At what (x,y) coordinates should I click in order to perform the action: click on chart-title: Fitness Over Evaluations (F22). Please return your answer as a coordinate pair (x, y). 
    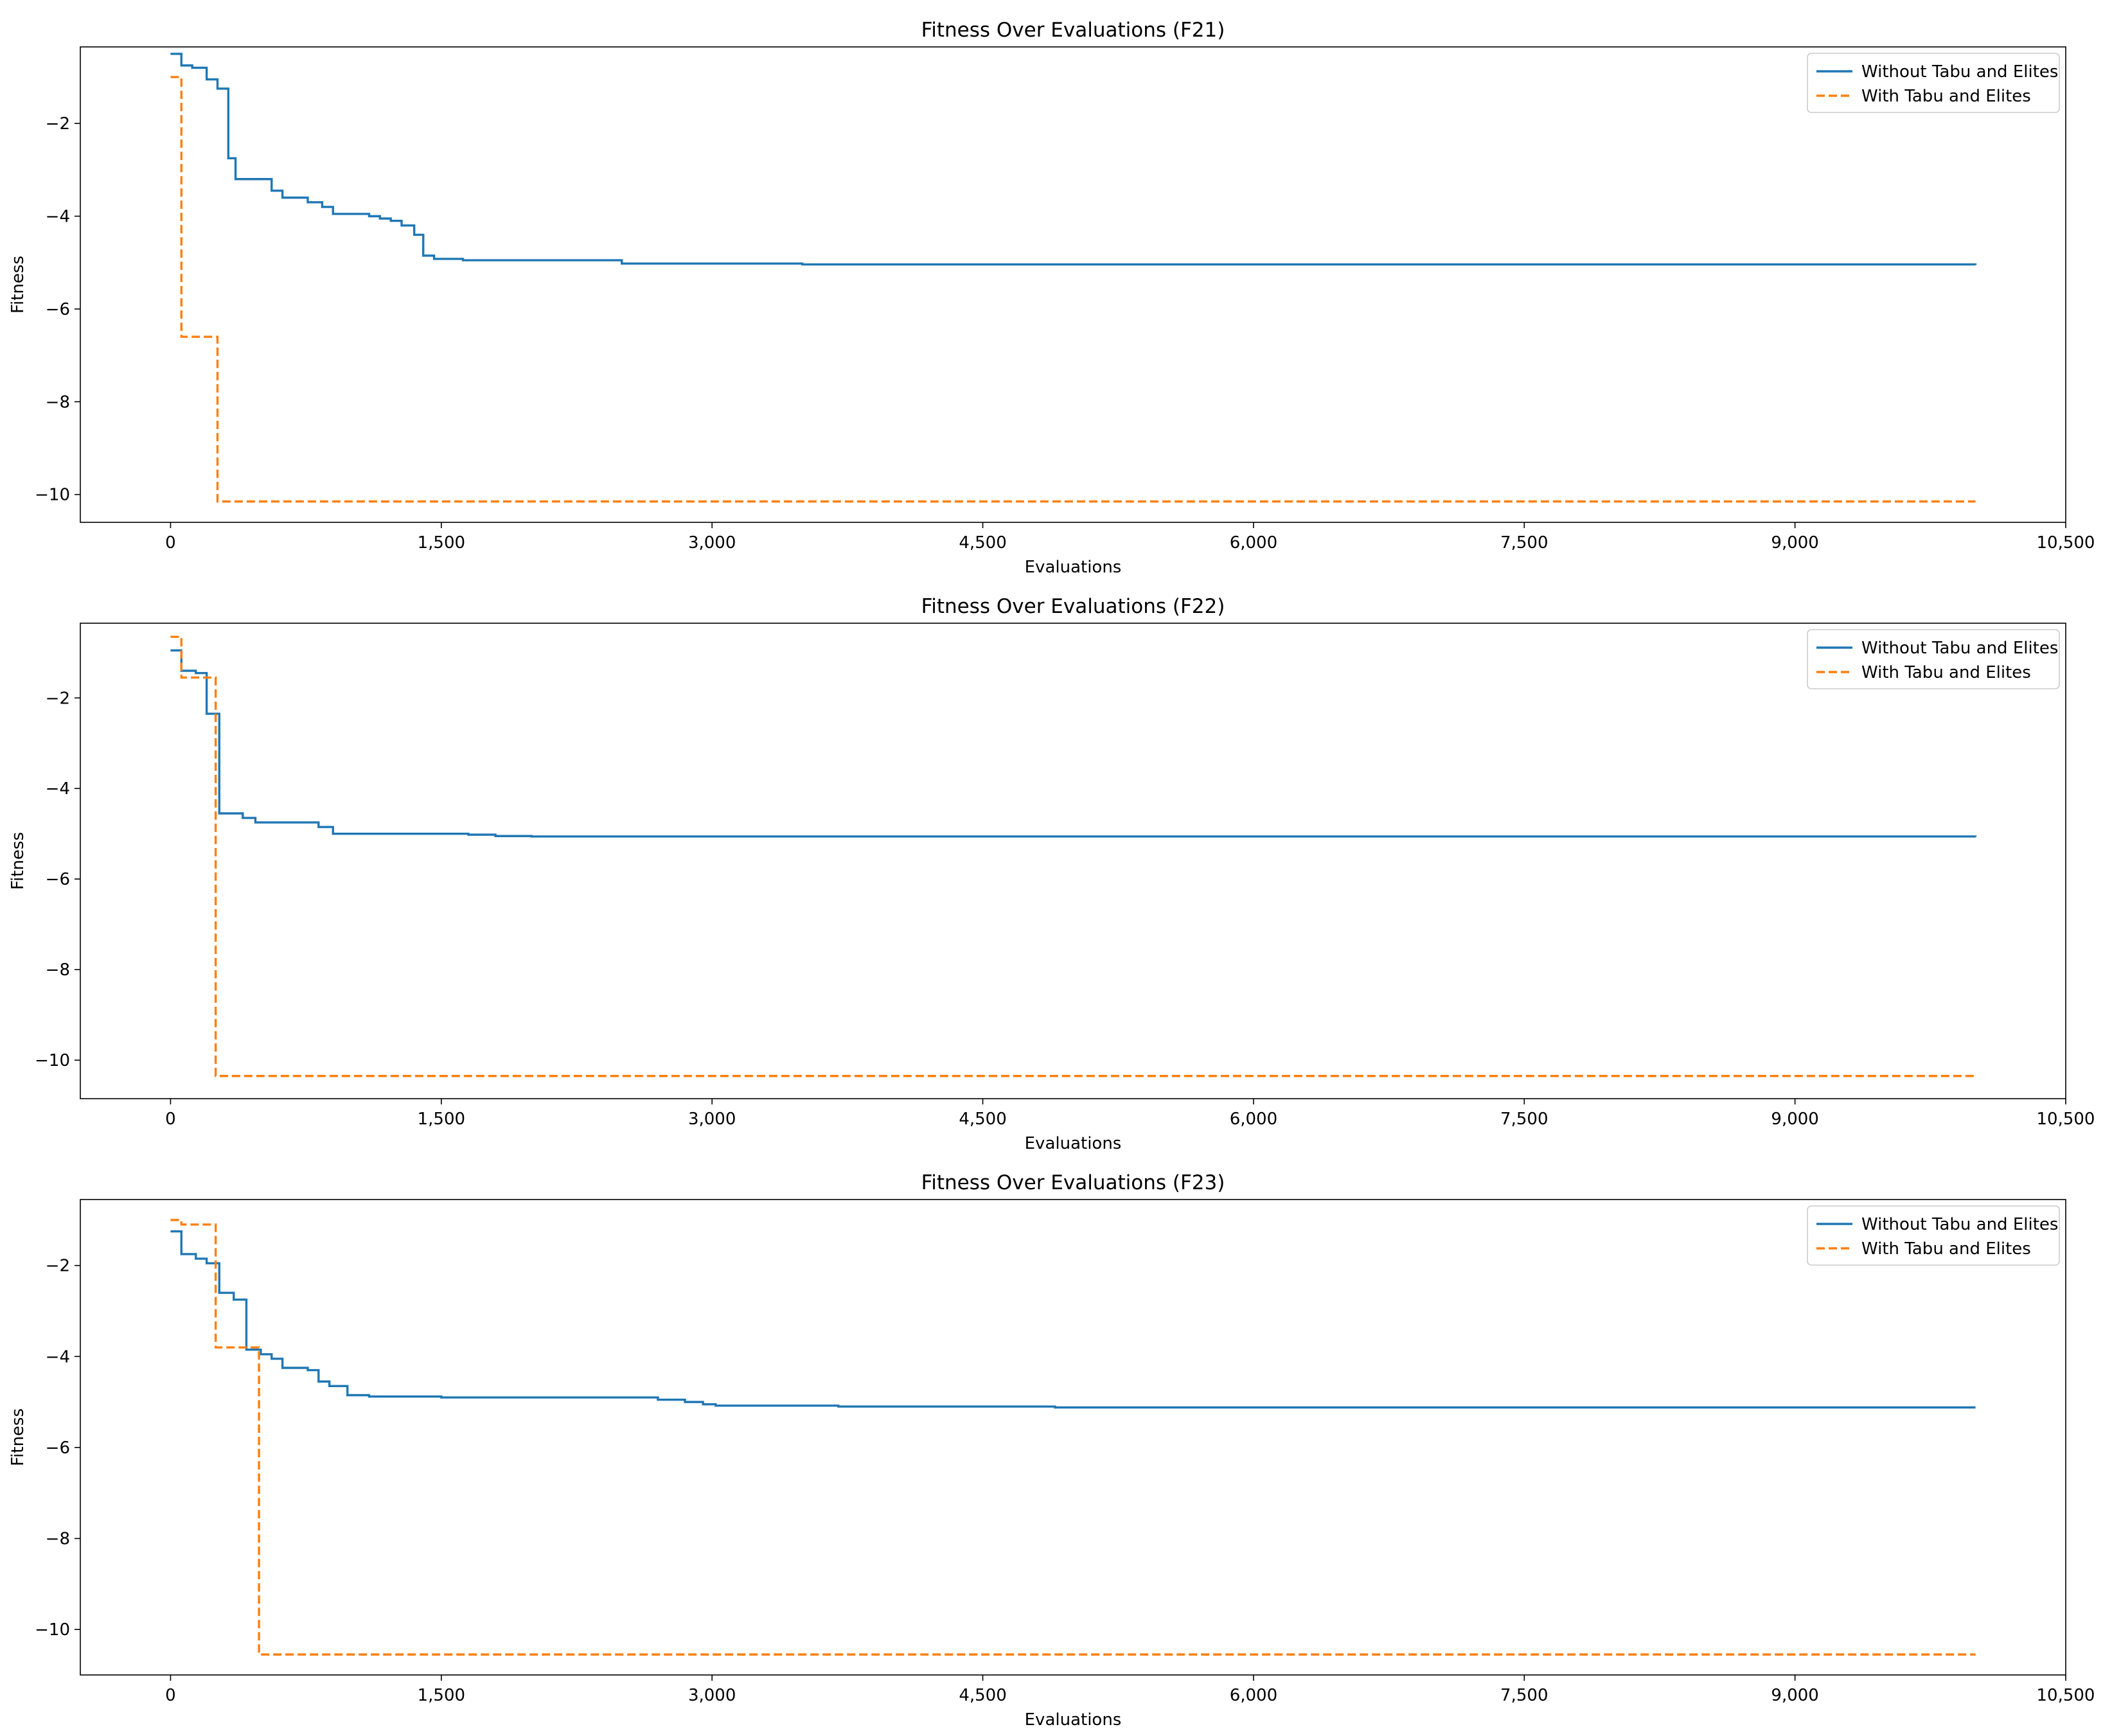
    Looking at the image, I should click on (1073, 606).